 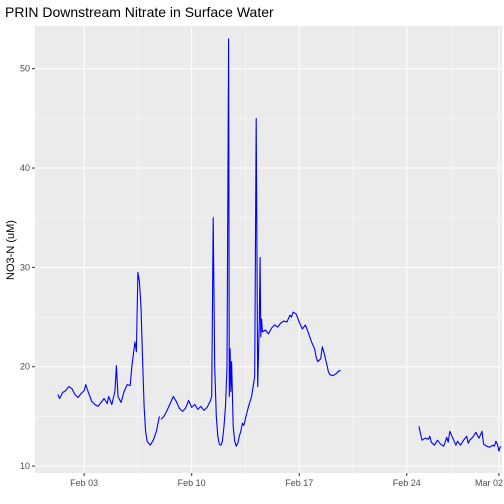 I want to click on y-axis-title: NO3-N (uM), so click(x=11, y=250).